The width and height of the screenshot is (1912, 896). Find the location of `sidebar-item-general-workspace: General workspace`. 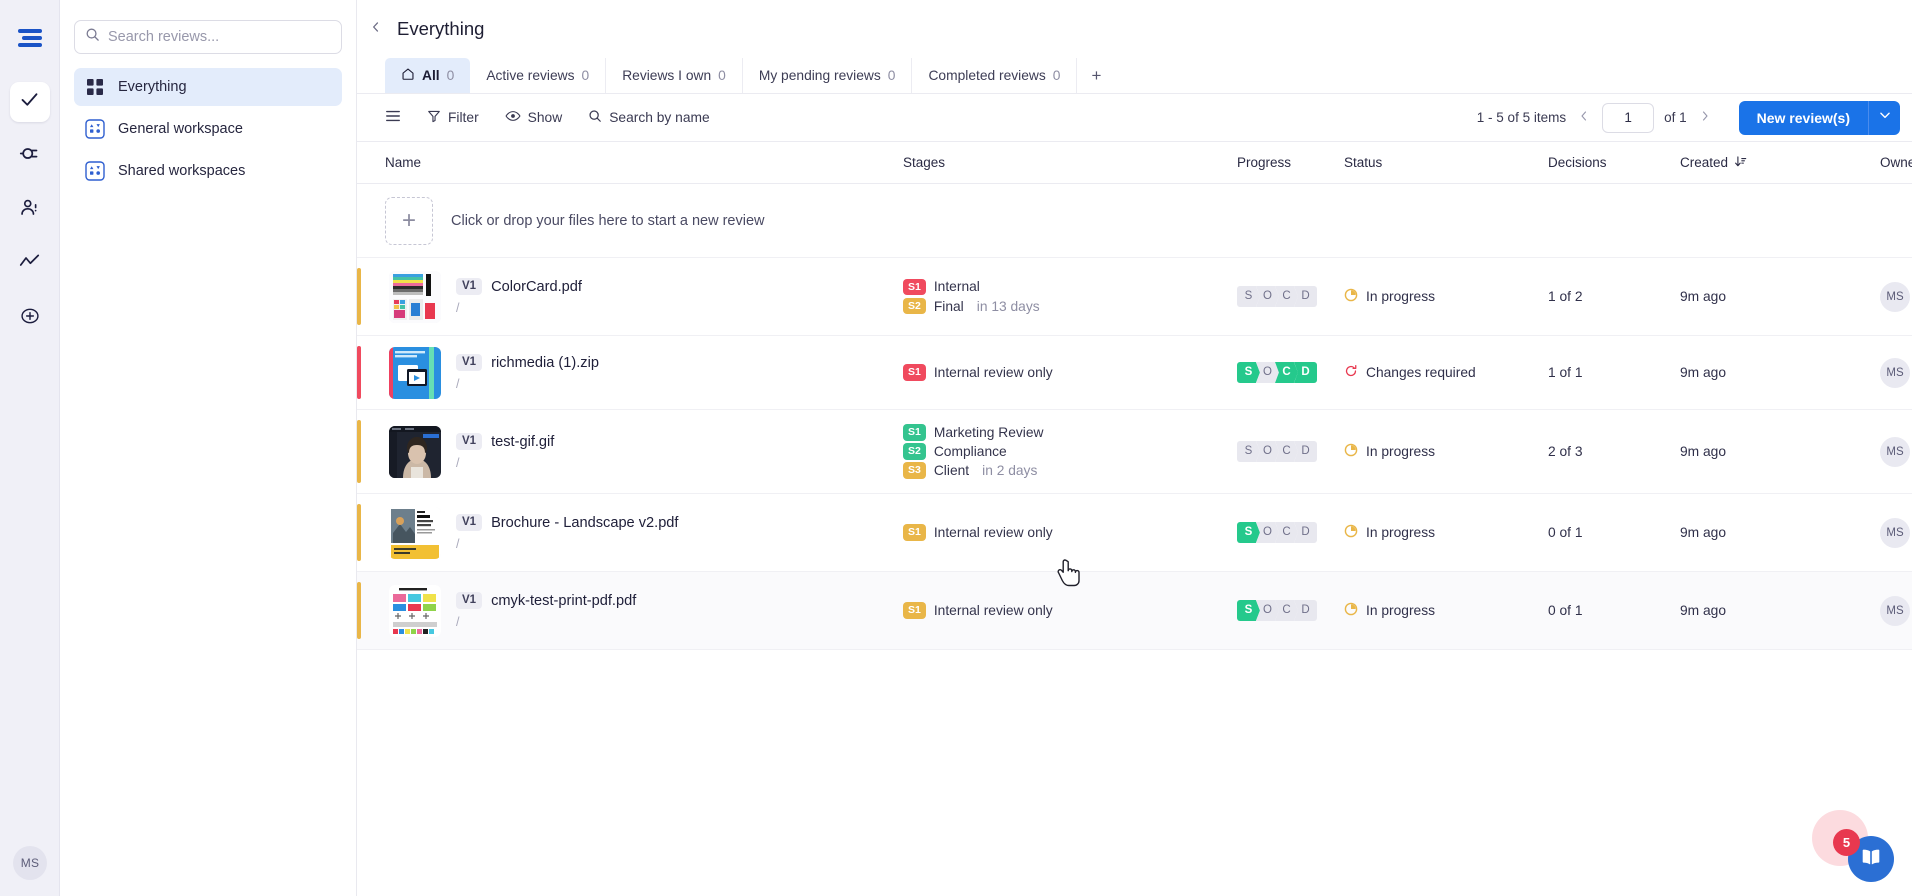

sidebar-item-general-workspace: General workspace is located at coordinates (208, 129).